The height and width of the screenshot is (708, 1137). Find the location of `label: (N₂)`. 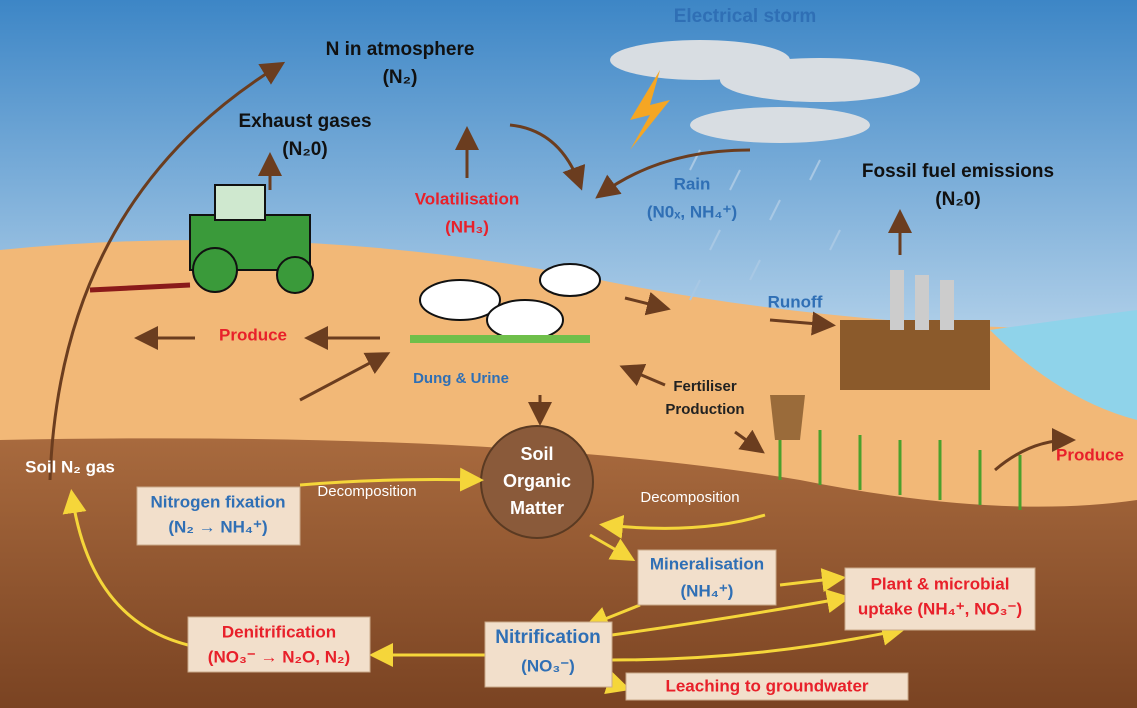

label: (N₂) is located at coordinates (400, 77).